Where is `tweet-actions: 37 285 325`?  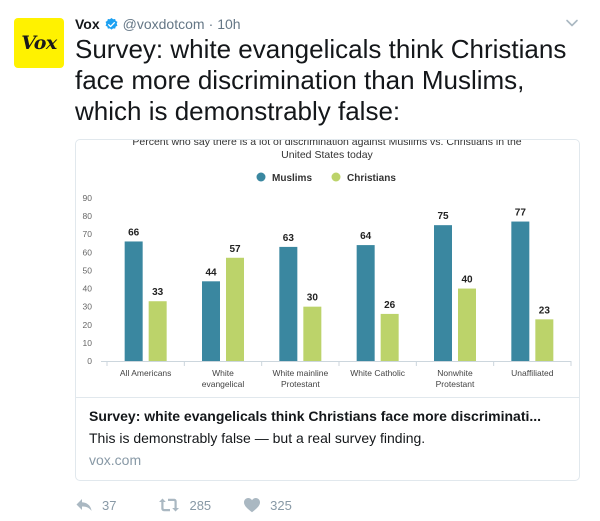 tweet-actions: 37 285 325 is located at coordinates (183, 505).